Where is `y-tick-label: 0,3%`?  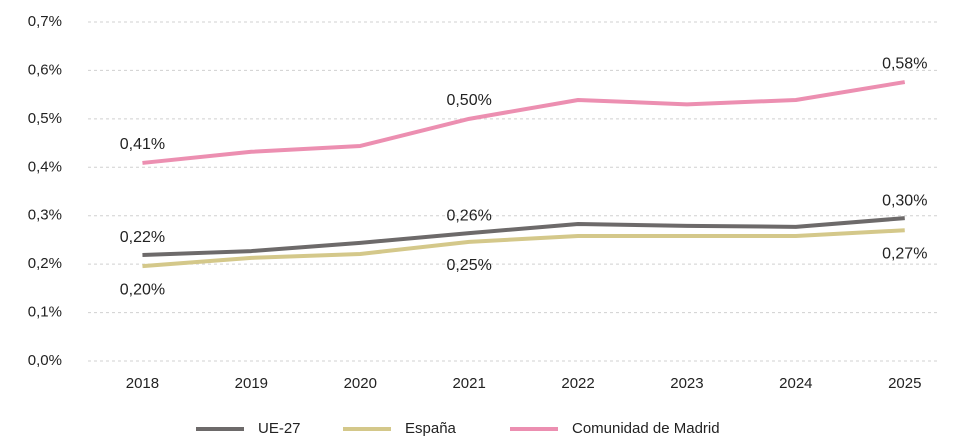
y-tick-label: 0,3% is located at coordinates (45, 215).